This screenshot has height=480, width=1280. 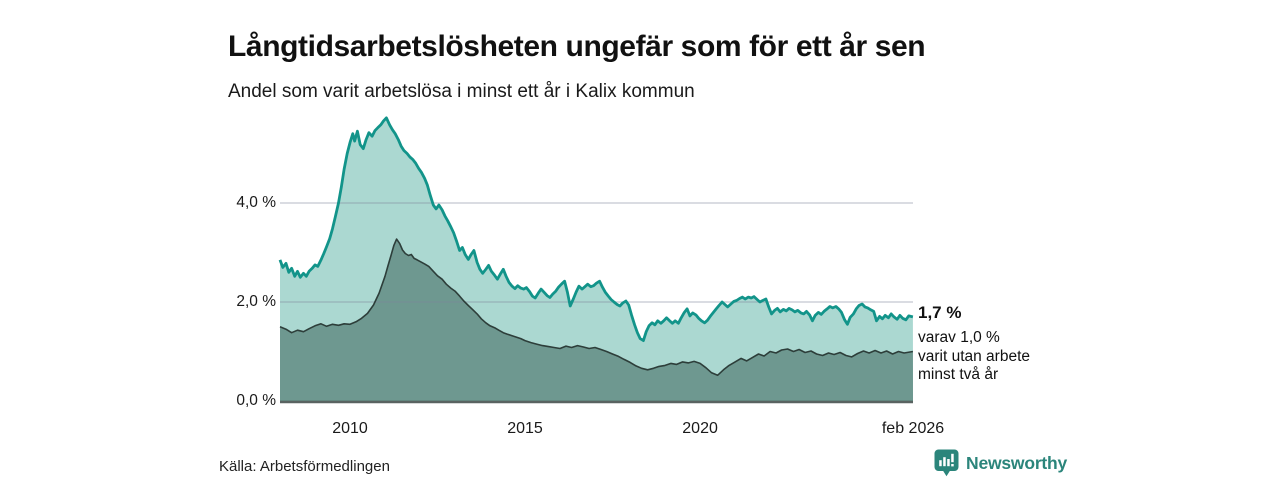 I want to click on gridlines, so click(x=596, y=252).